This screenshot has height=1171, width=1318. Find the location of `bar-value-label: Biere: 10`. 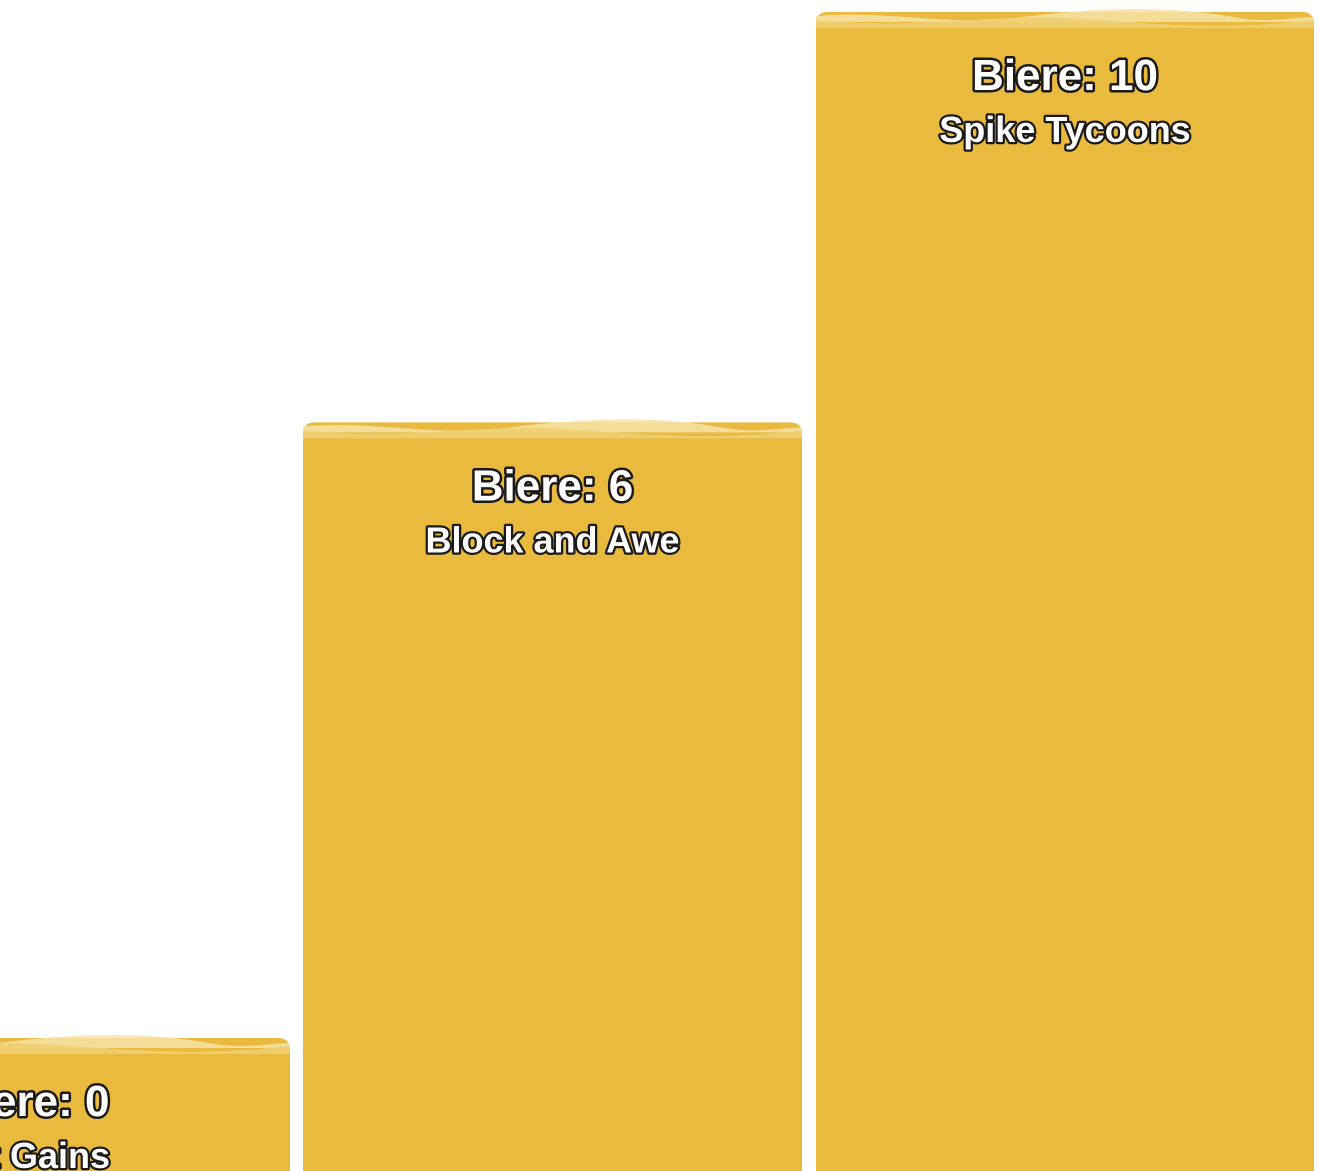

bar-value-label: Biere: 10 is located at coordinates (1065, 75).